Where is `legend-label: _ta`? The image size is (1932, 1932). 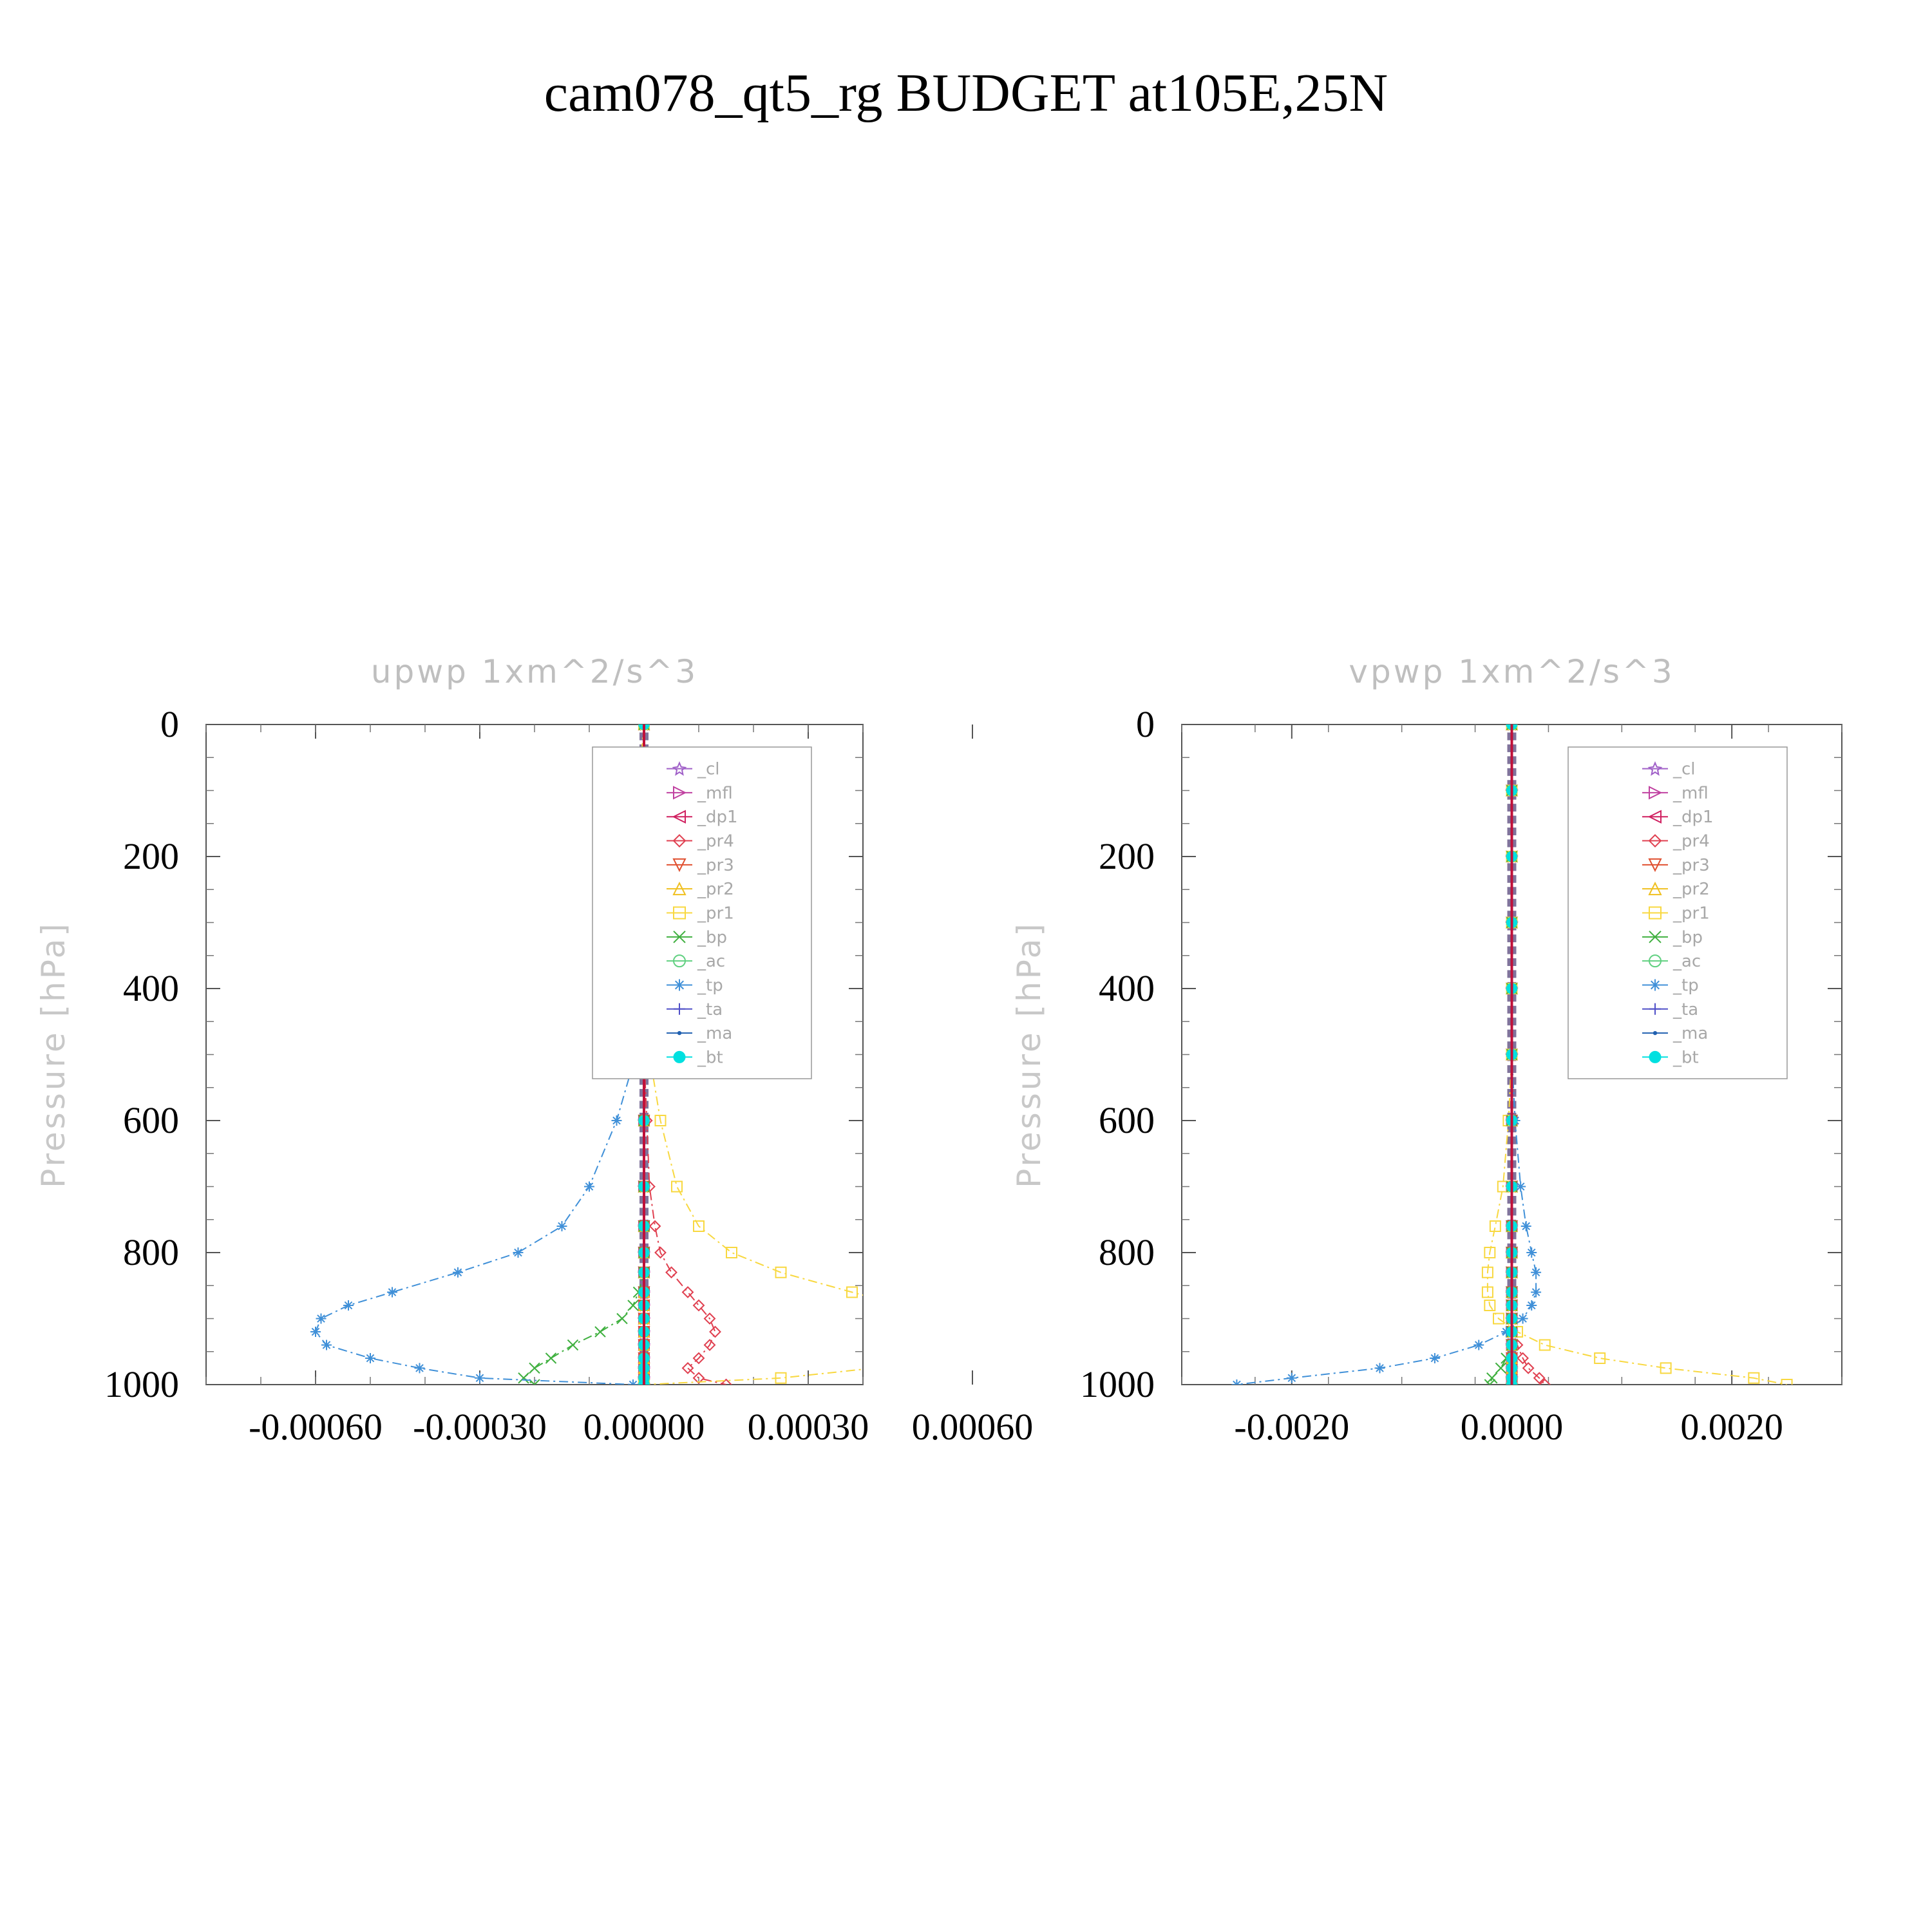 legend-label: _ta is located at coordinates (710, 1009).